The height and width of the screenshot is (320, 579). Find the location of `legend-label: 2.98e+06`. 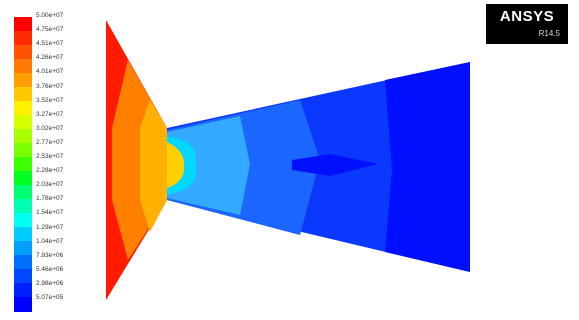

legend-label: 2.98e+06 is located at coordinates (50, 283).